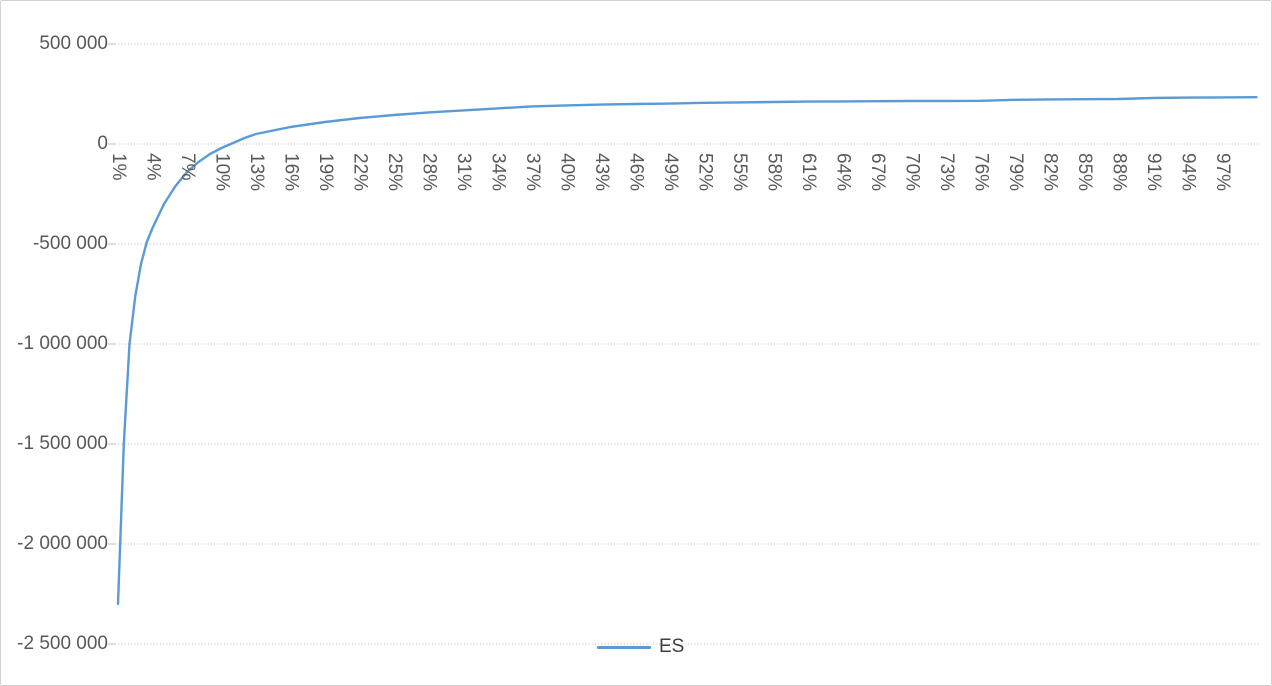  I want to click on x-axis-tick-label: 49%, so click(670, 172).